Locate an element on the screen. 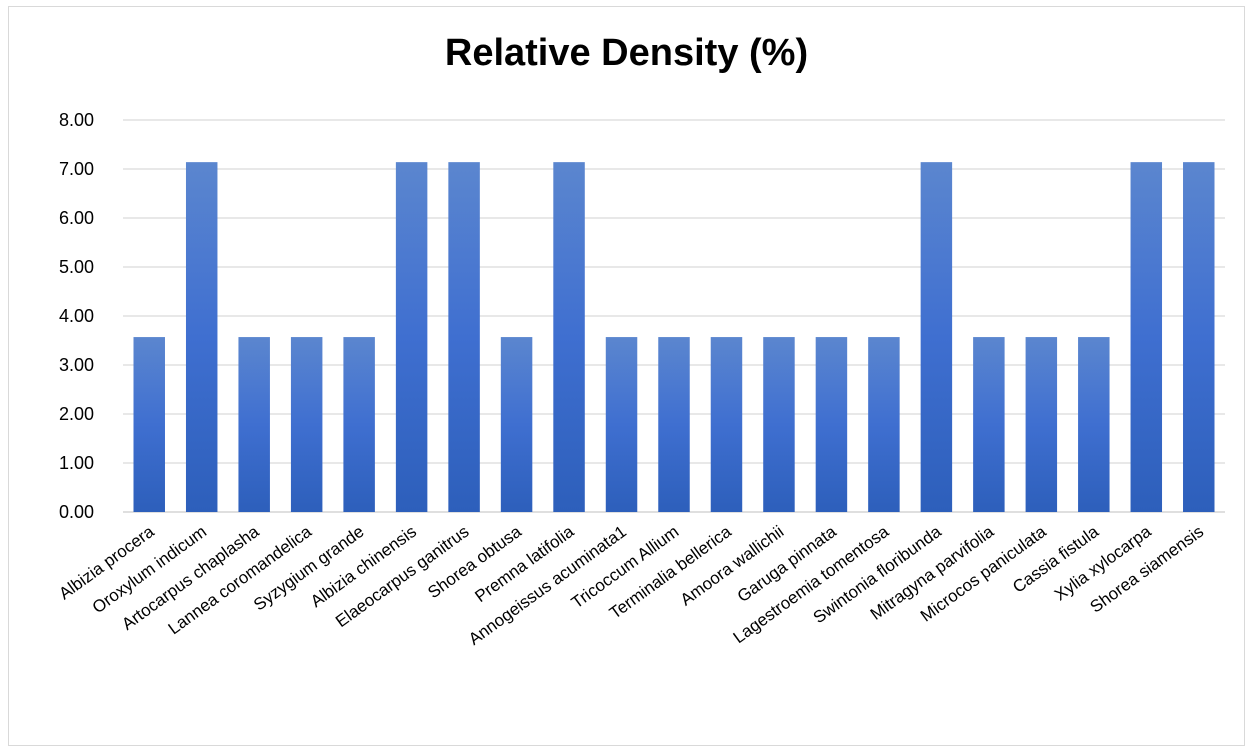 Image resolution: width=1253 pixels, height=753 pixels. y-tick-label: 4.00 is located at coordinates (76, 316).